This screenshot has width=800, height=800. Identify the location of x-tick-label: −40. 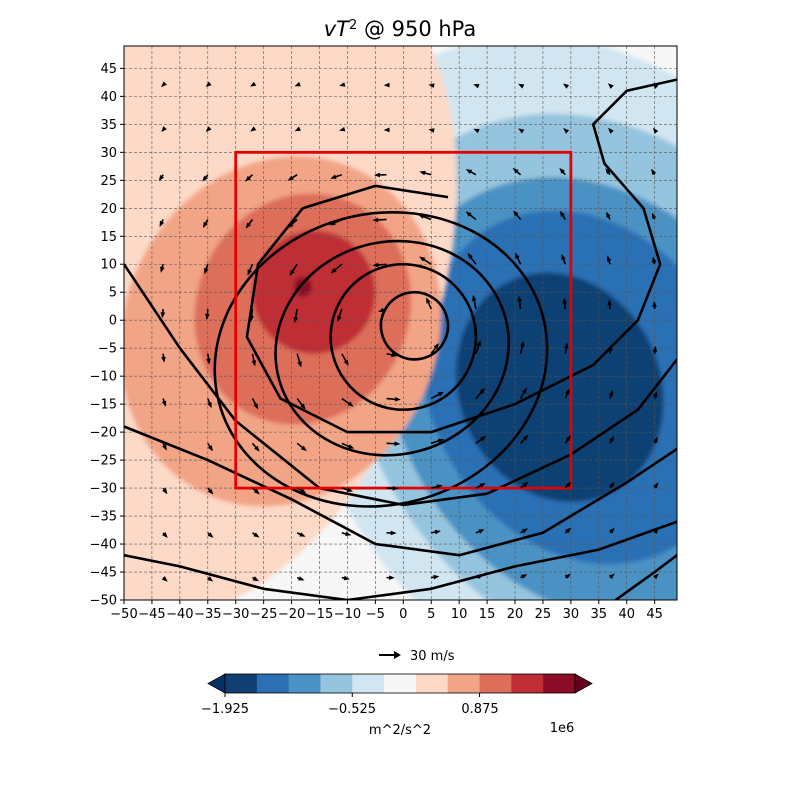
(179, 614).